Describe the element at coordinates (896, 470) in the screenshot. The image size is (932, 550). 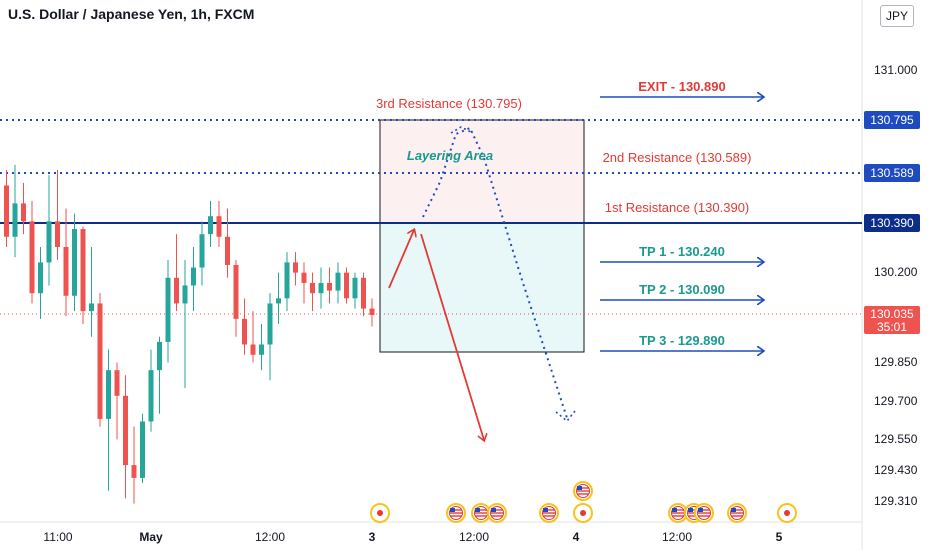
I see `price-tick: 129.430` at that location.